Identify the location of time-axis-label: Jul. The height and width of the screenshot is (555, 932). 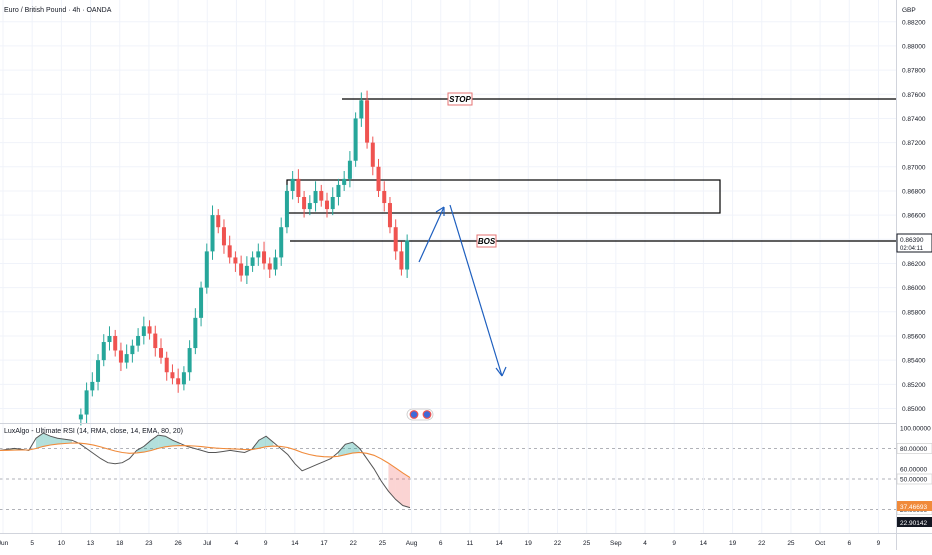
(207, 543).